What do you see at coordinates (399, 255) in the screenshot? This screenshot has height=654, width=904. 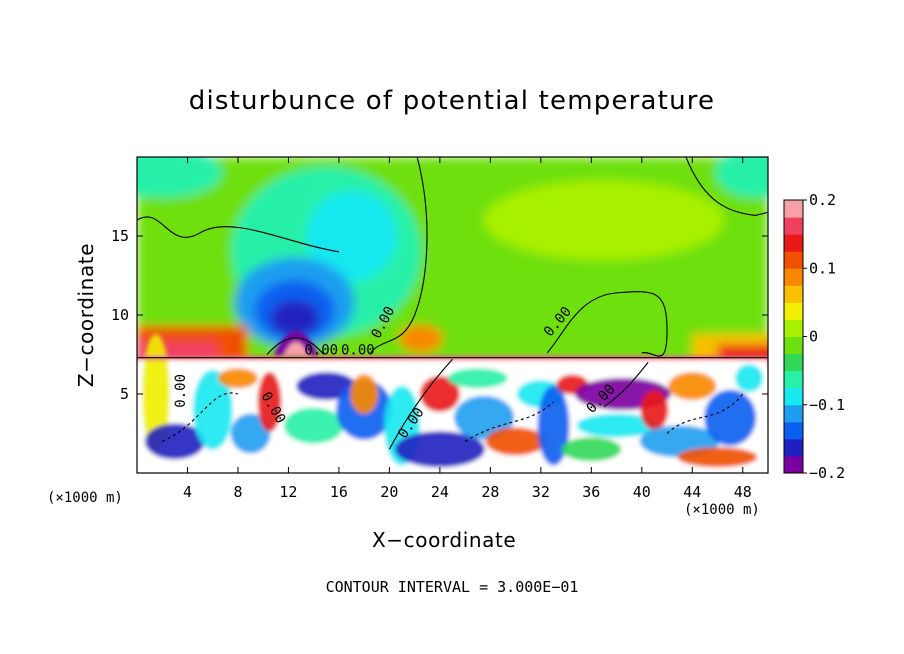 I see `contour-zero-center` at bounding box center [399, 255].